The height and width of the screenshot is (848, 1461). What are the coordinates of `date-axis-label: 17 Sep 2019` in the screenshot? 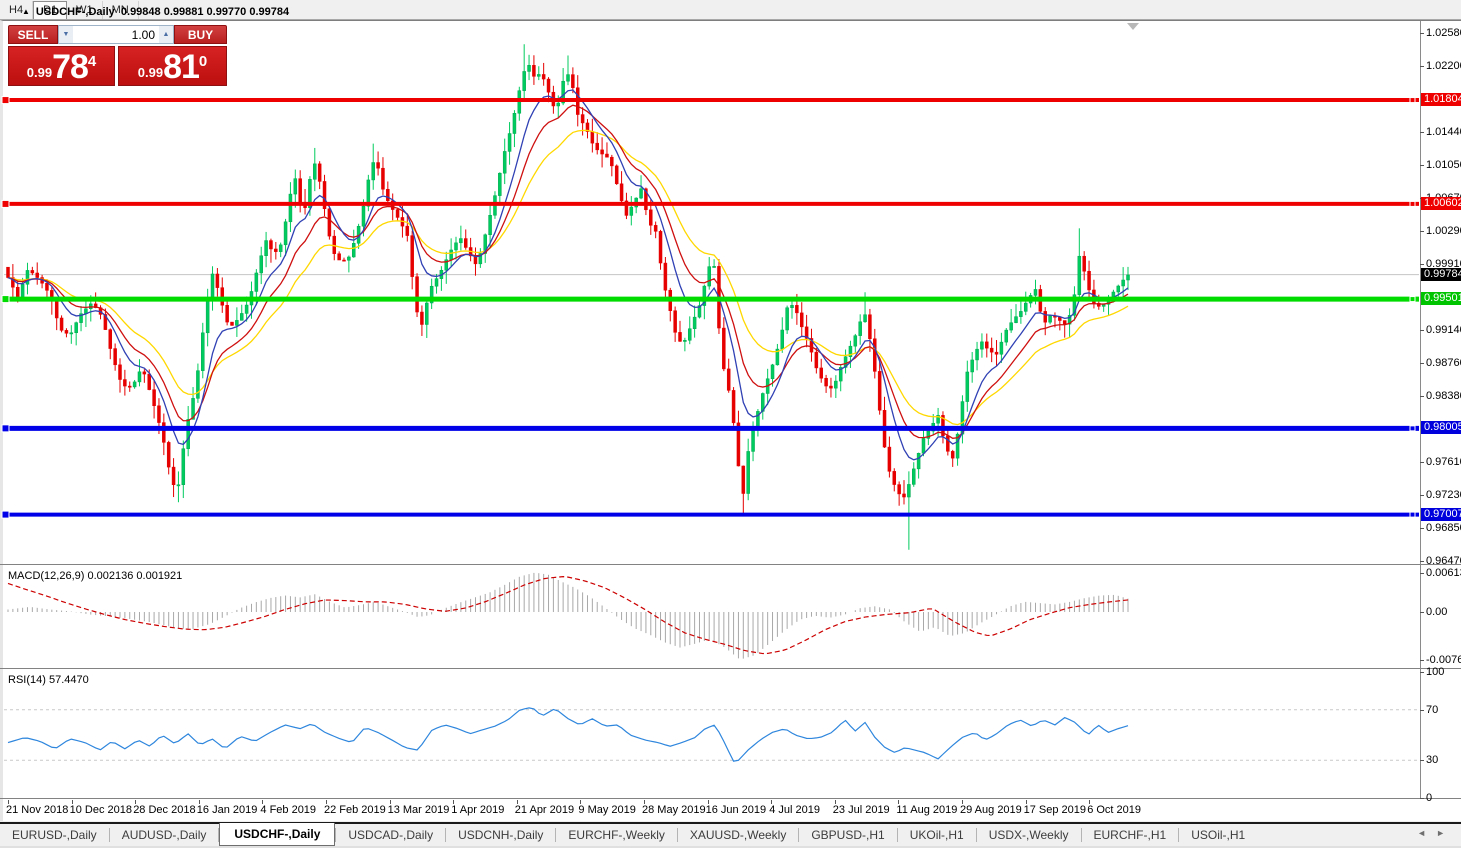 It's located at (1054, 810).